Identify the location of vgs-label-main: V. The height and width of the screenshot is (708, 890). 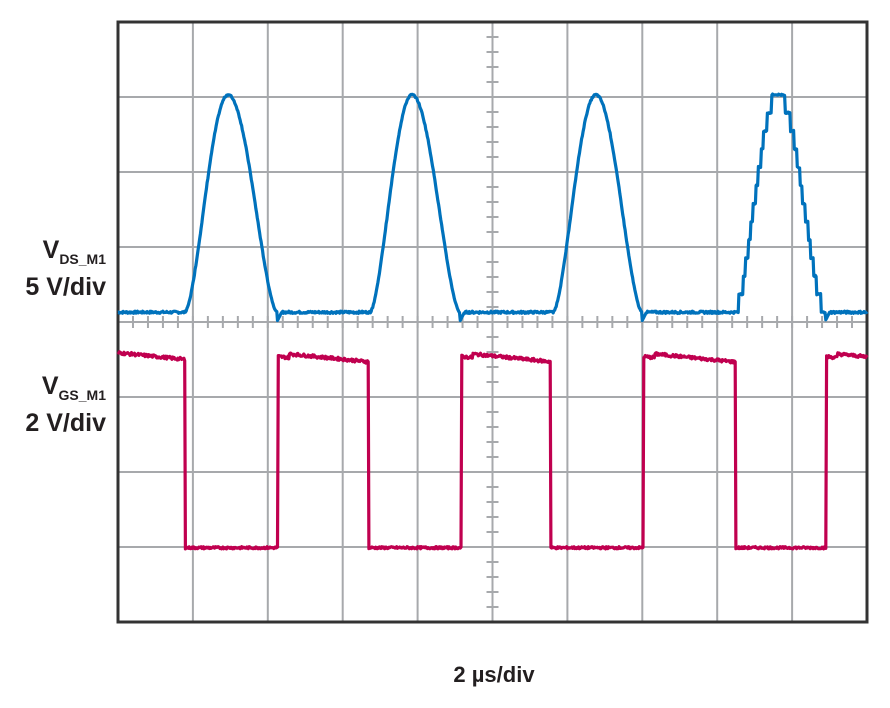
(50, 386).